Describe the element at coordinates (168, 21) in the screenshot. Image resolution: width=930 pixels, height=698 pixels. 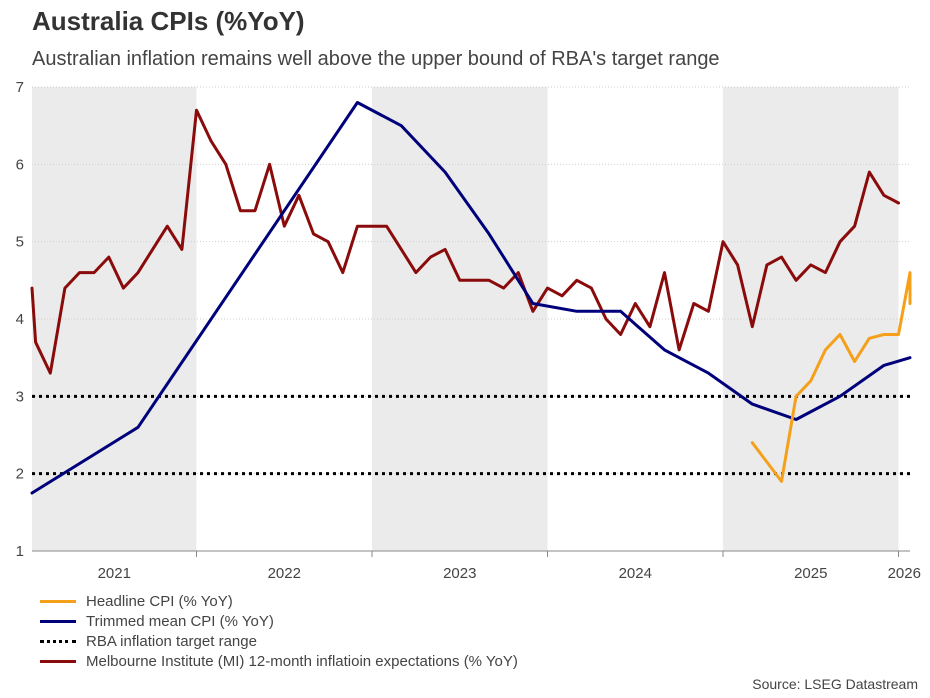
I see `chart-title: Australia CPIs (%YoY)` at that location.